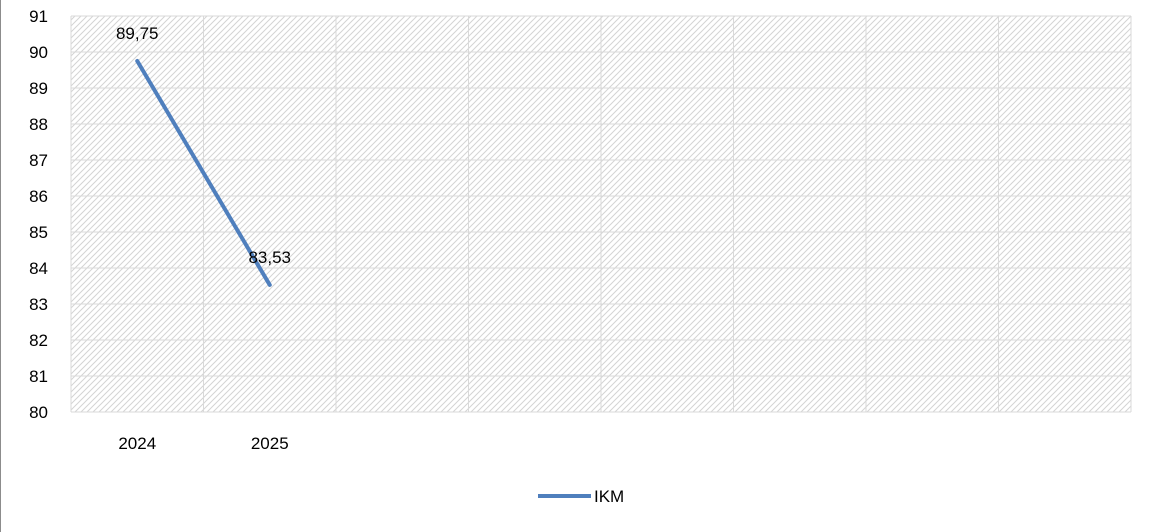  I want to click on y-tick-label: 87, so click(38, 160).